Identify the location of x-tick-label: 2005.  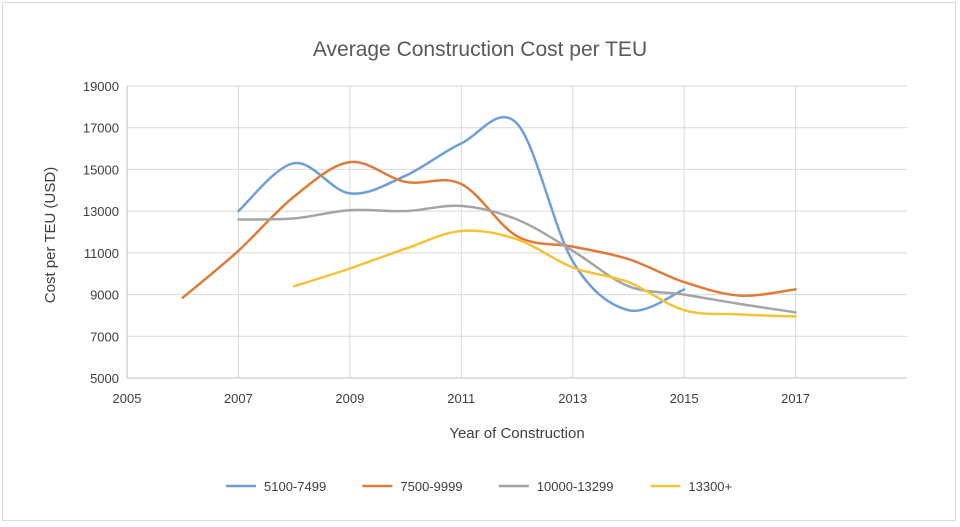
(127, 398).